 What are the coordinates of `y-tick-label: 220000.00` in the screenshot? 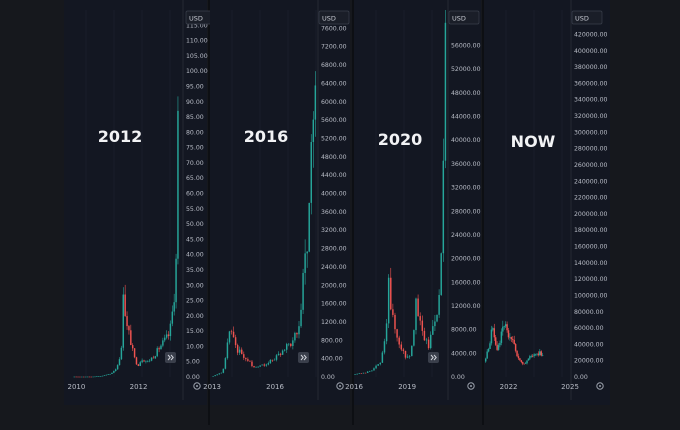 It's located at (591, 198).